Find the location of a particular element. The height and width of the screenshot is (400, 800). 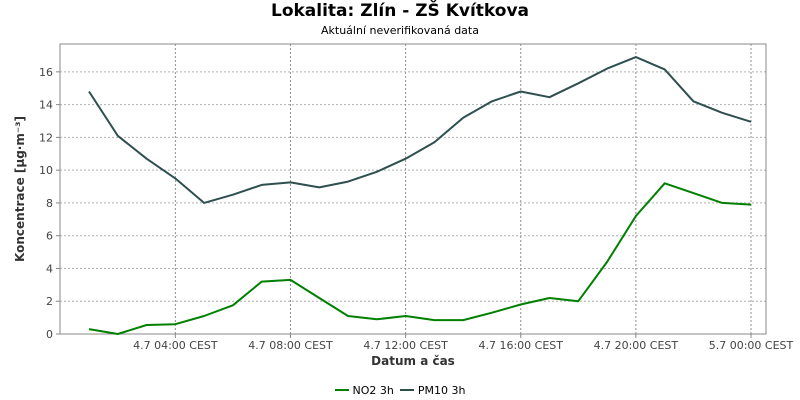

legend-item: PM10 3h is located at coordinates (432, 390).